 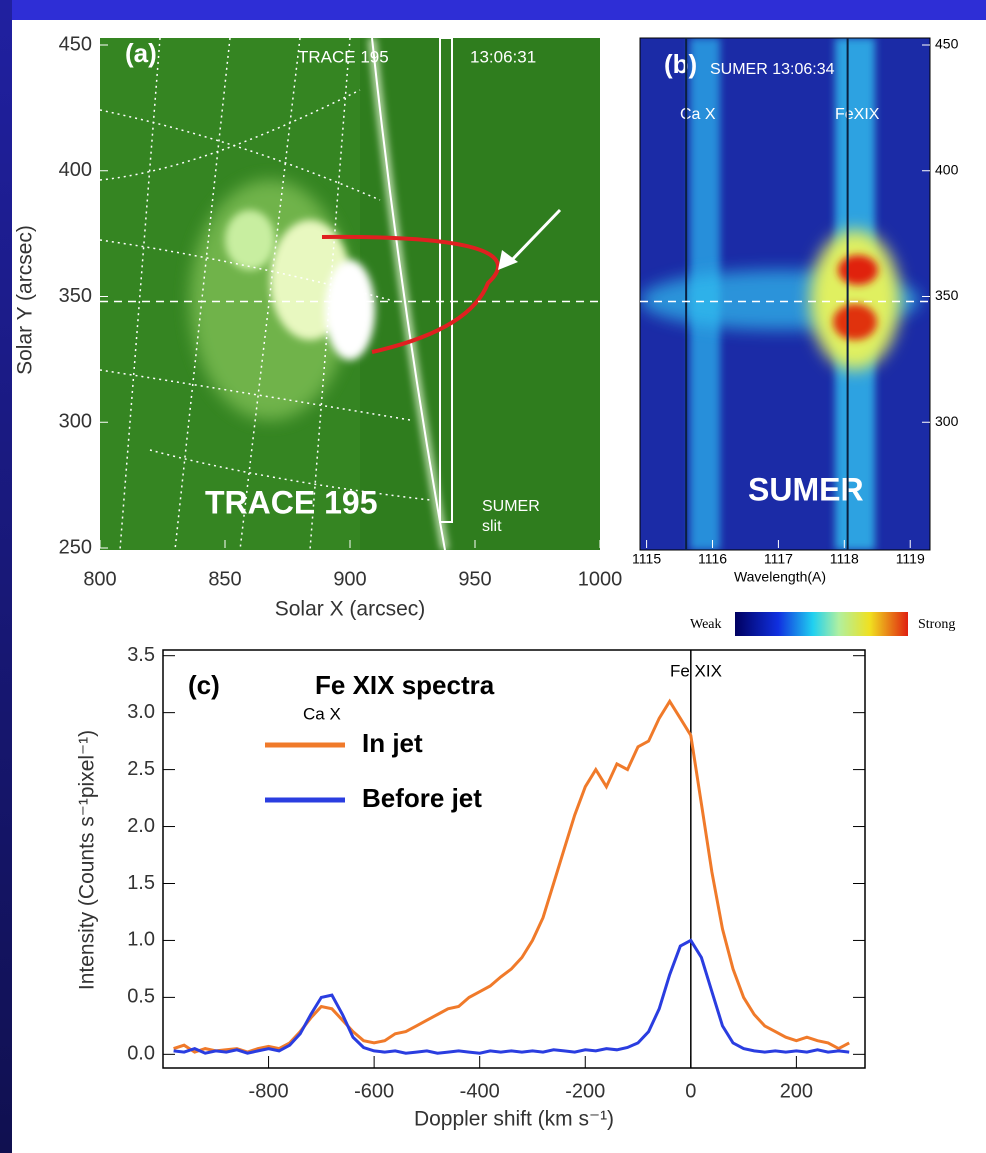 What do you see at coordinates (224, 579) in the screenshot?
I see `x-tick-label: 850` at bounding box center [224, 579].